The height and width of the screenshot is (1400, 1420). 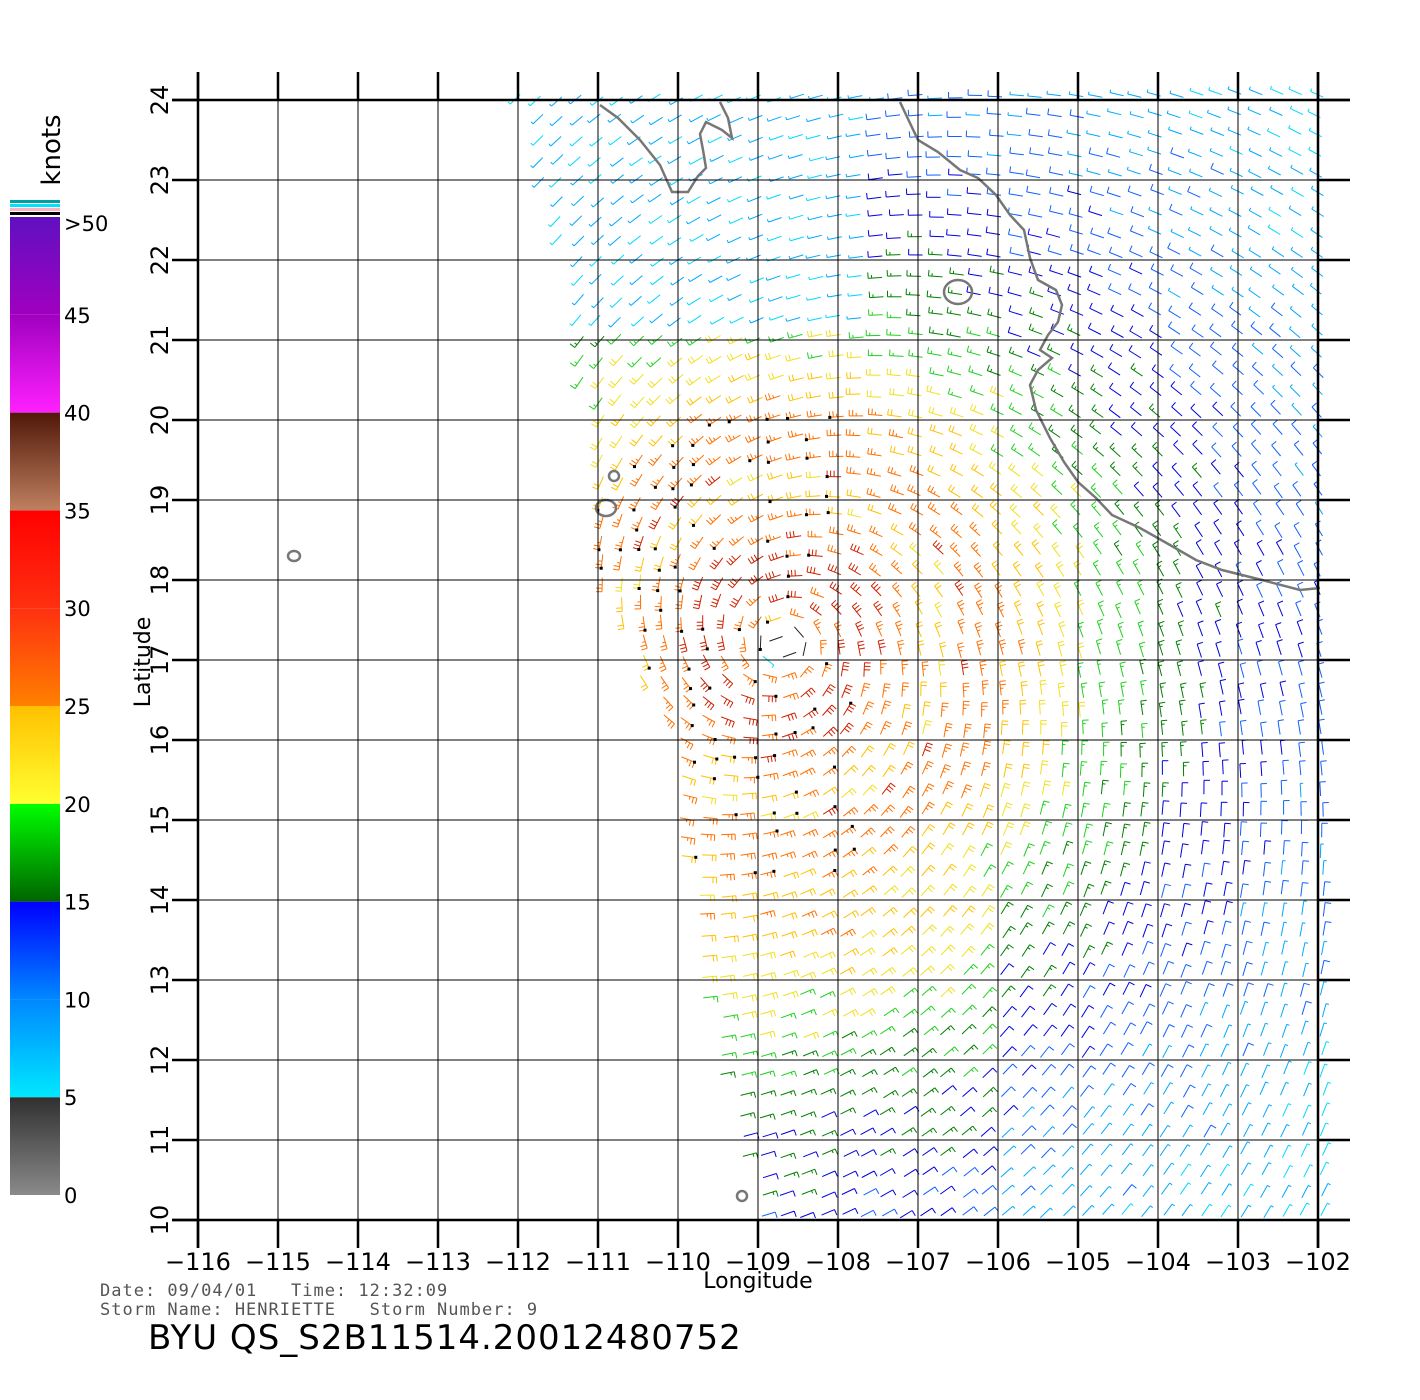 I want to click on legend-color-band, so click(x=35, y=1146).